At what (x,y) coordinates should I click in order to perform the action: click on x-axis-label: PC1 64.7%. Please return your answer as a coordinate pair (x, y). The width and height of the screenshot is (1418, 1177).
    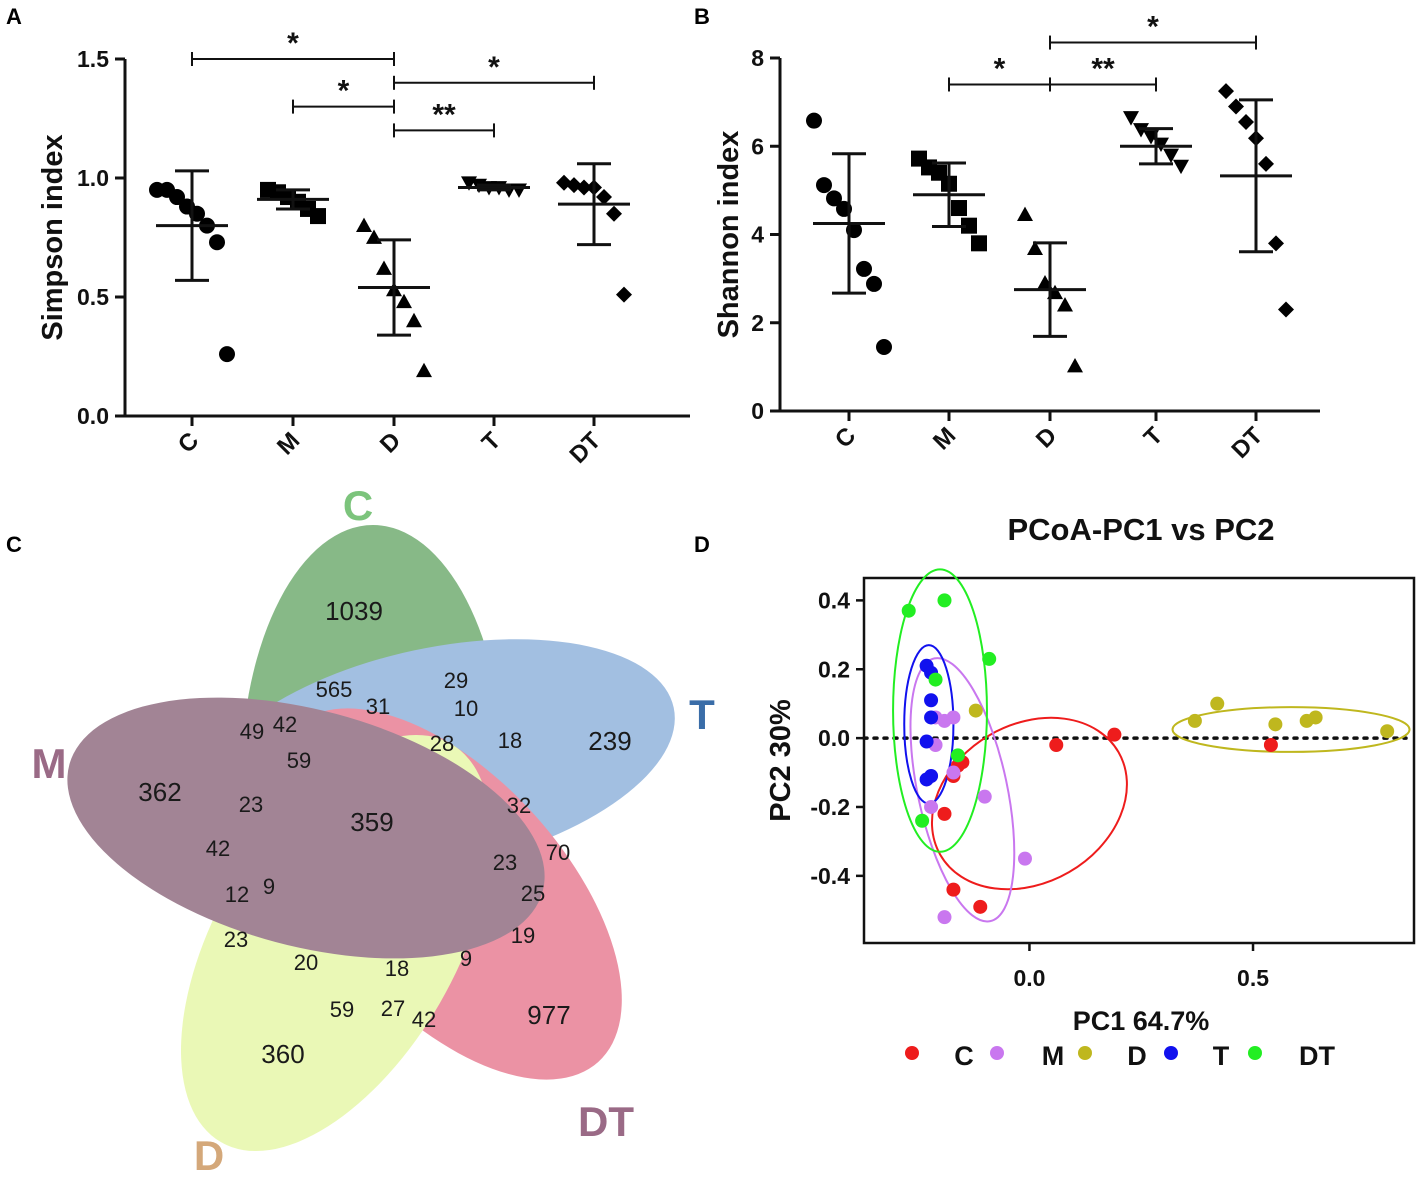
    Looking at the image, I should click on (1141, 1021).